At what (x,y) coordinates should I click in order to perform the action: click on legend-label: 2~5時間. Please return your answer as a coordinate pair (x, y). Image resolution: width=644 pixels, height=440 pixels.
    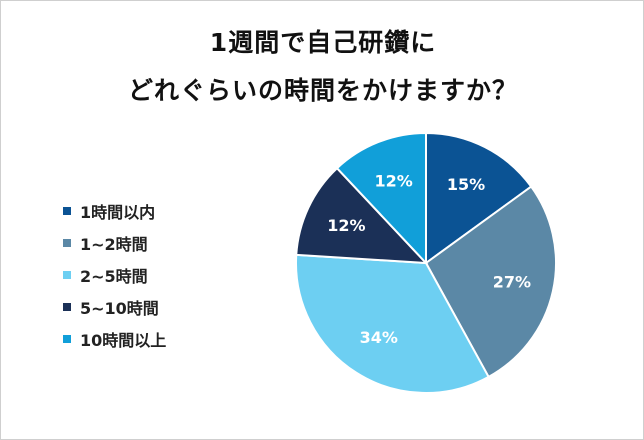
    Looking at the image, I should click on (114, 276).